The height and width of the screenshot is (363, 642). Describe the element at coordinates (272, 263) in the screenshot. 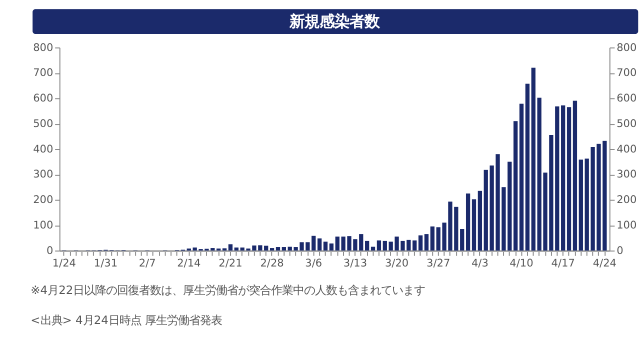

I see `x-tick-label: 2/28` at that location.